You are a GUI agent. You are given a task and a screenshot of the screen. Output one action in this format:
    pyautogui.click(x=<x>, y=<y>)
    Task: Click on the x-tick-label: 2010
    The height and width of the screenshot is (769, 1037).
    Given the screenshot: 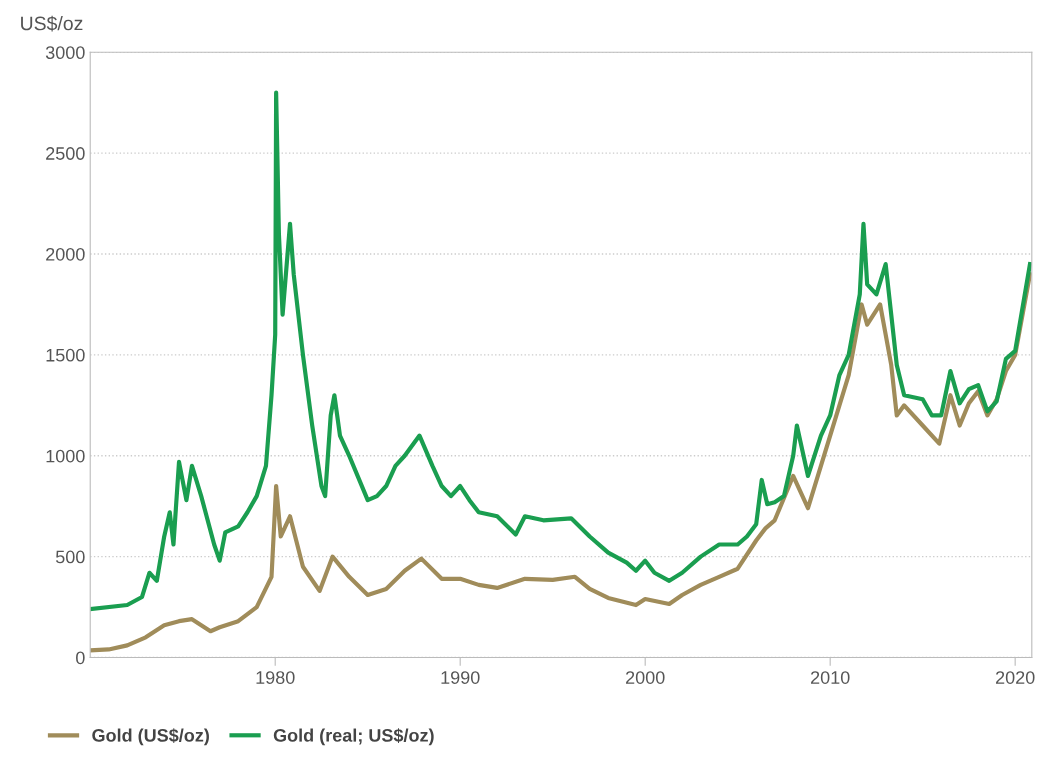 What is the action you would take?
    pyautogui.click(x=830, y=677)
    